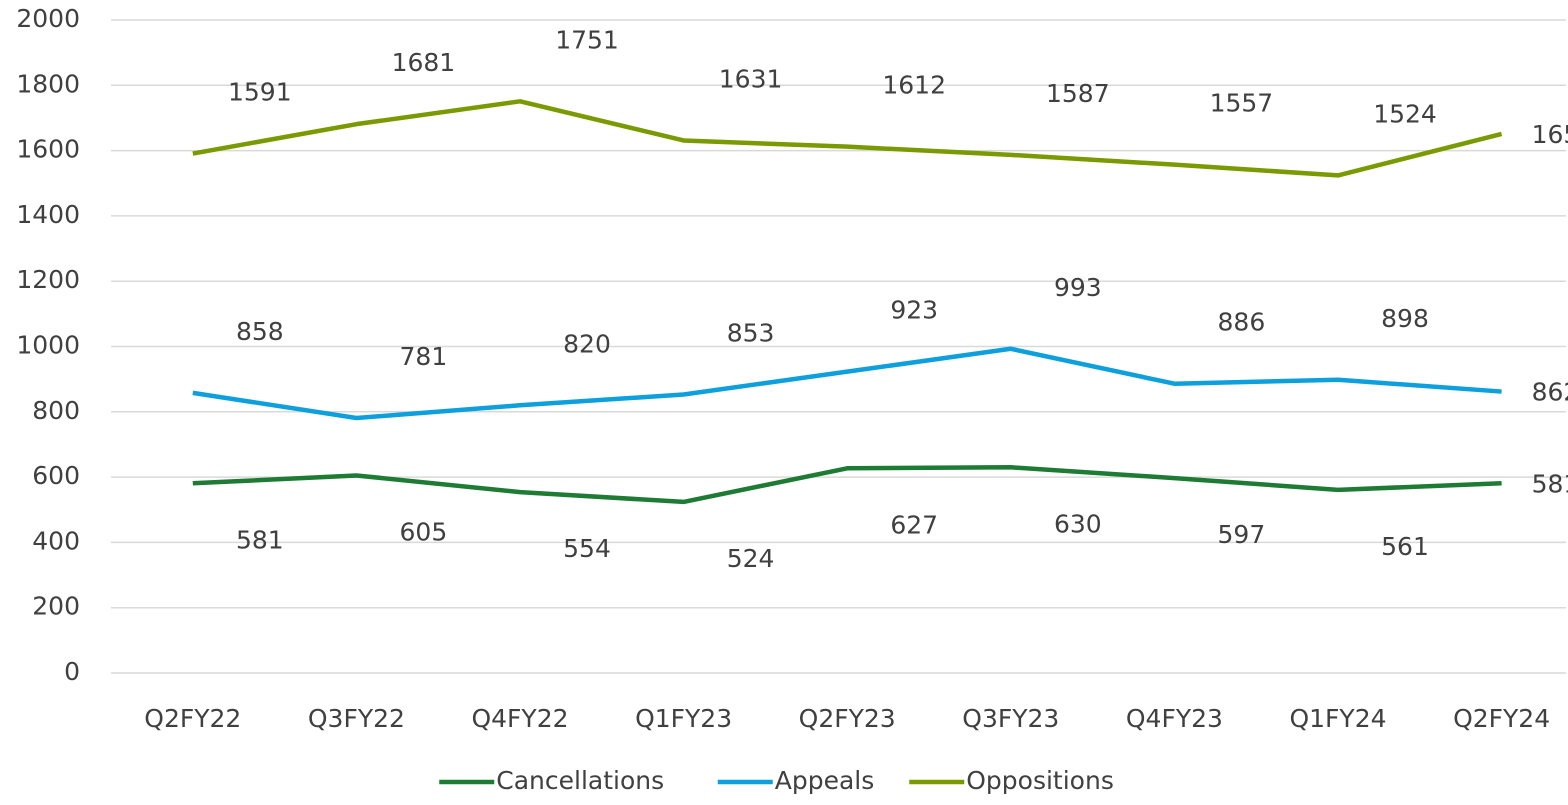 The height and width of the screenshot is (805, 1568). What do you see at coordinates (587, 39) in the screenshot?
I see `data-label: 1751` at bounding box center [587, 39].